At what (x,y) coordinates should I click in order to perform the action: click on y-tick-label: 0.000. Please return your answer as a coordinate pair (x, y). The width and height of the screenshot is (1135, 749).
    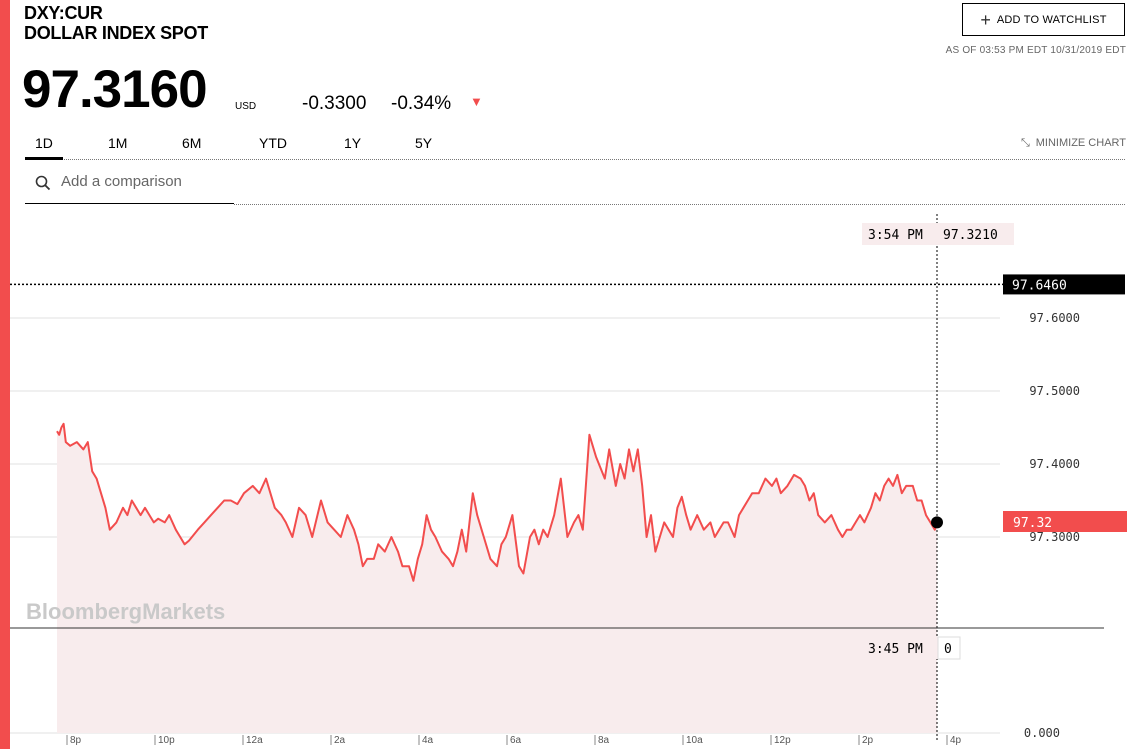
    Looking at the image, I should click on (1042, 733).